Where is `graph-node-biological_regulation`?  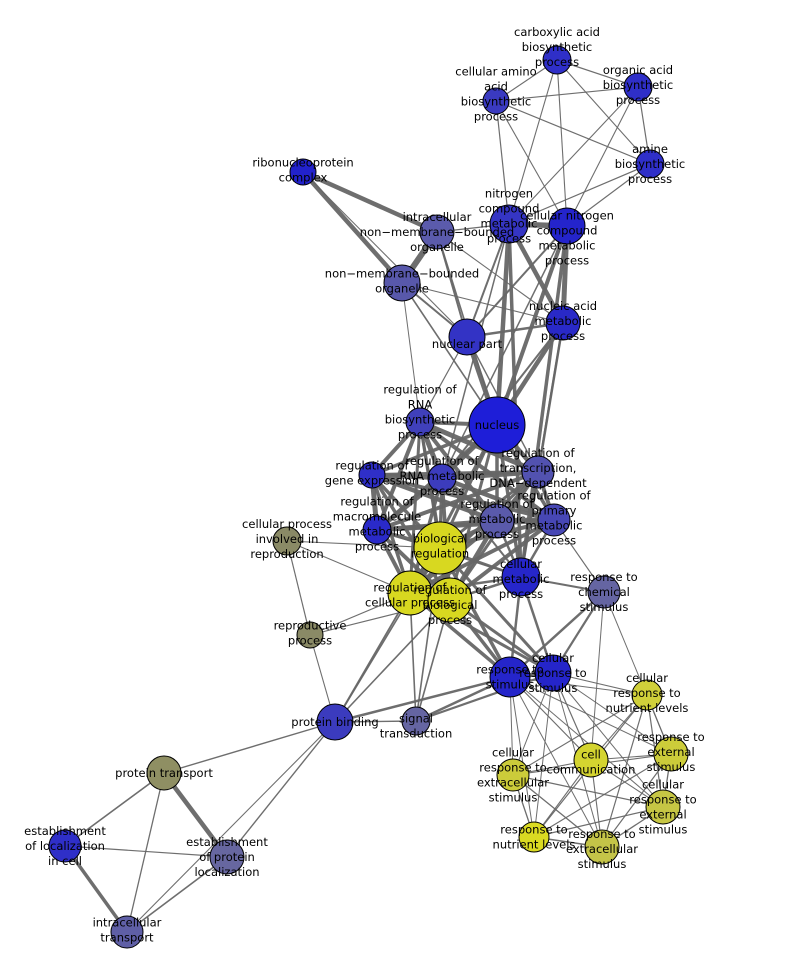 graph-node-biological_regulation is located at coordinates (440, 548).